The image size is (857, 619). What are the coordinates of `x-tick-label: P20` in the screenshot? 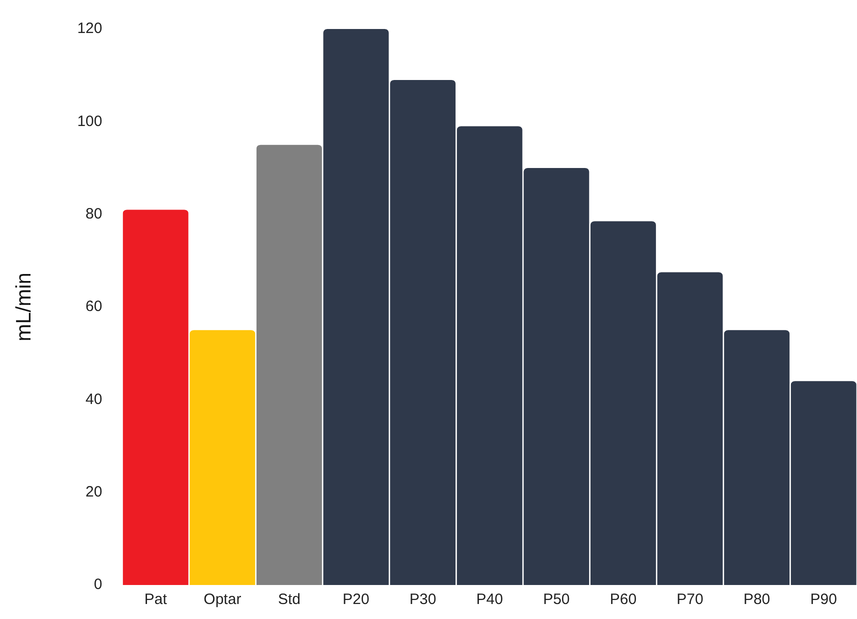 It's located at (356, 599).